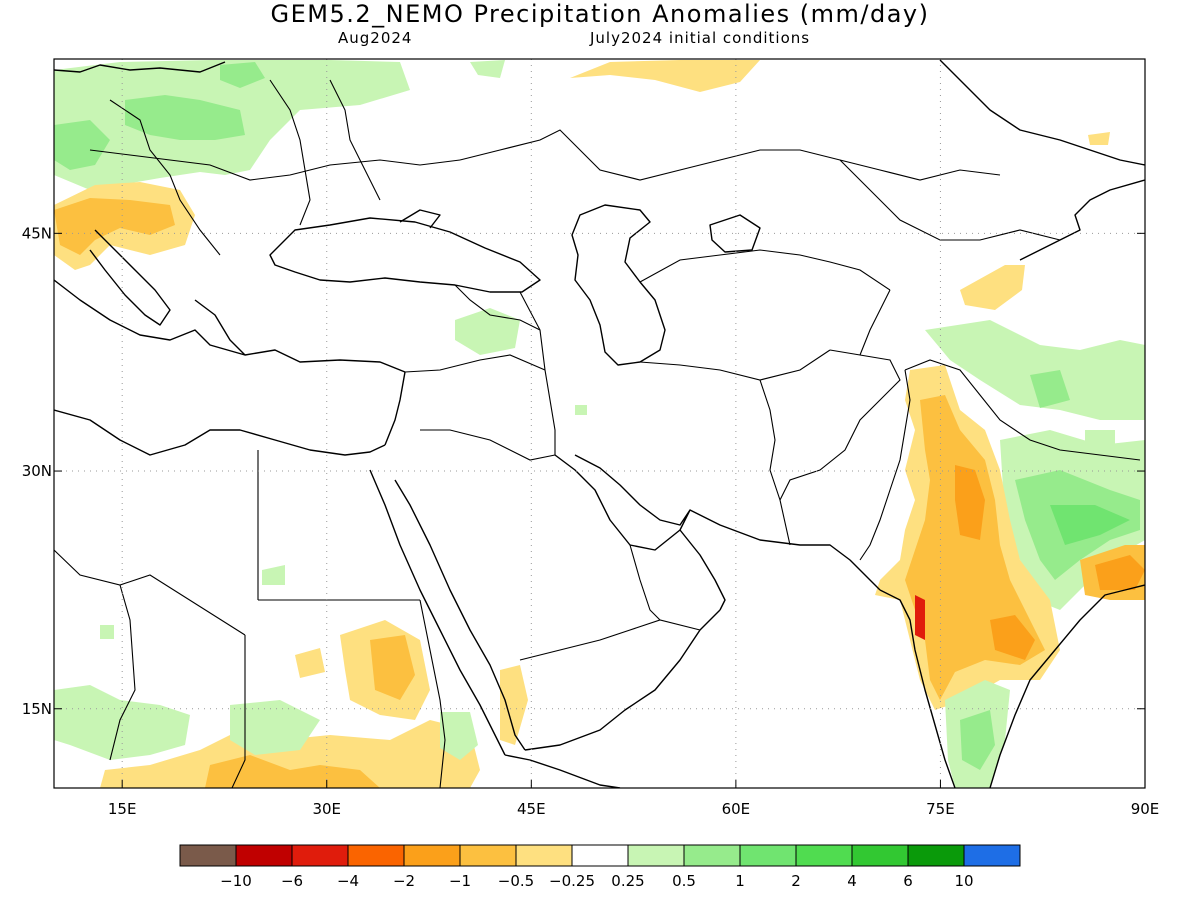  What do you see at coordinates (1012, 637) in the screenshot?
I see `anomaly-dry-india-south` at bounding box center [1012, 637].